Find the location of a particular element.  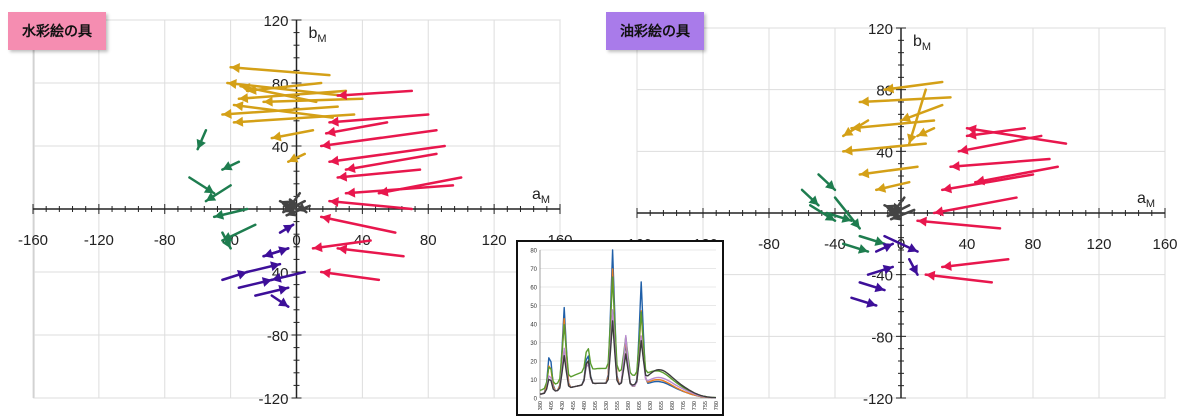

inset-y-tick-label: 20 is located at coordinates (533, 363).